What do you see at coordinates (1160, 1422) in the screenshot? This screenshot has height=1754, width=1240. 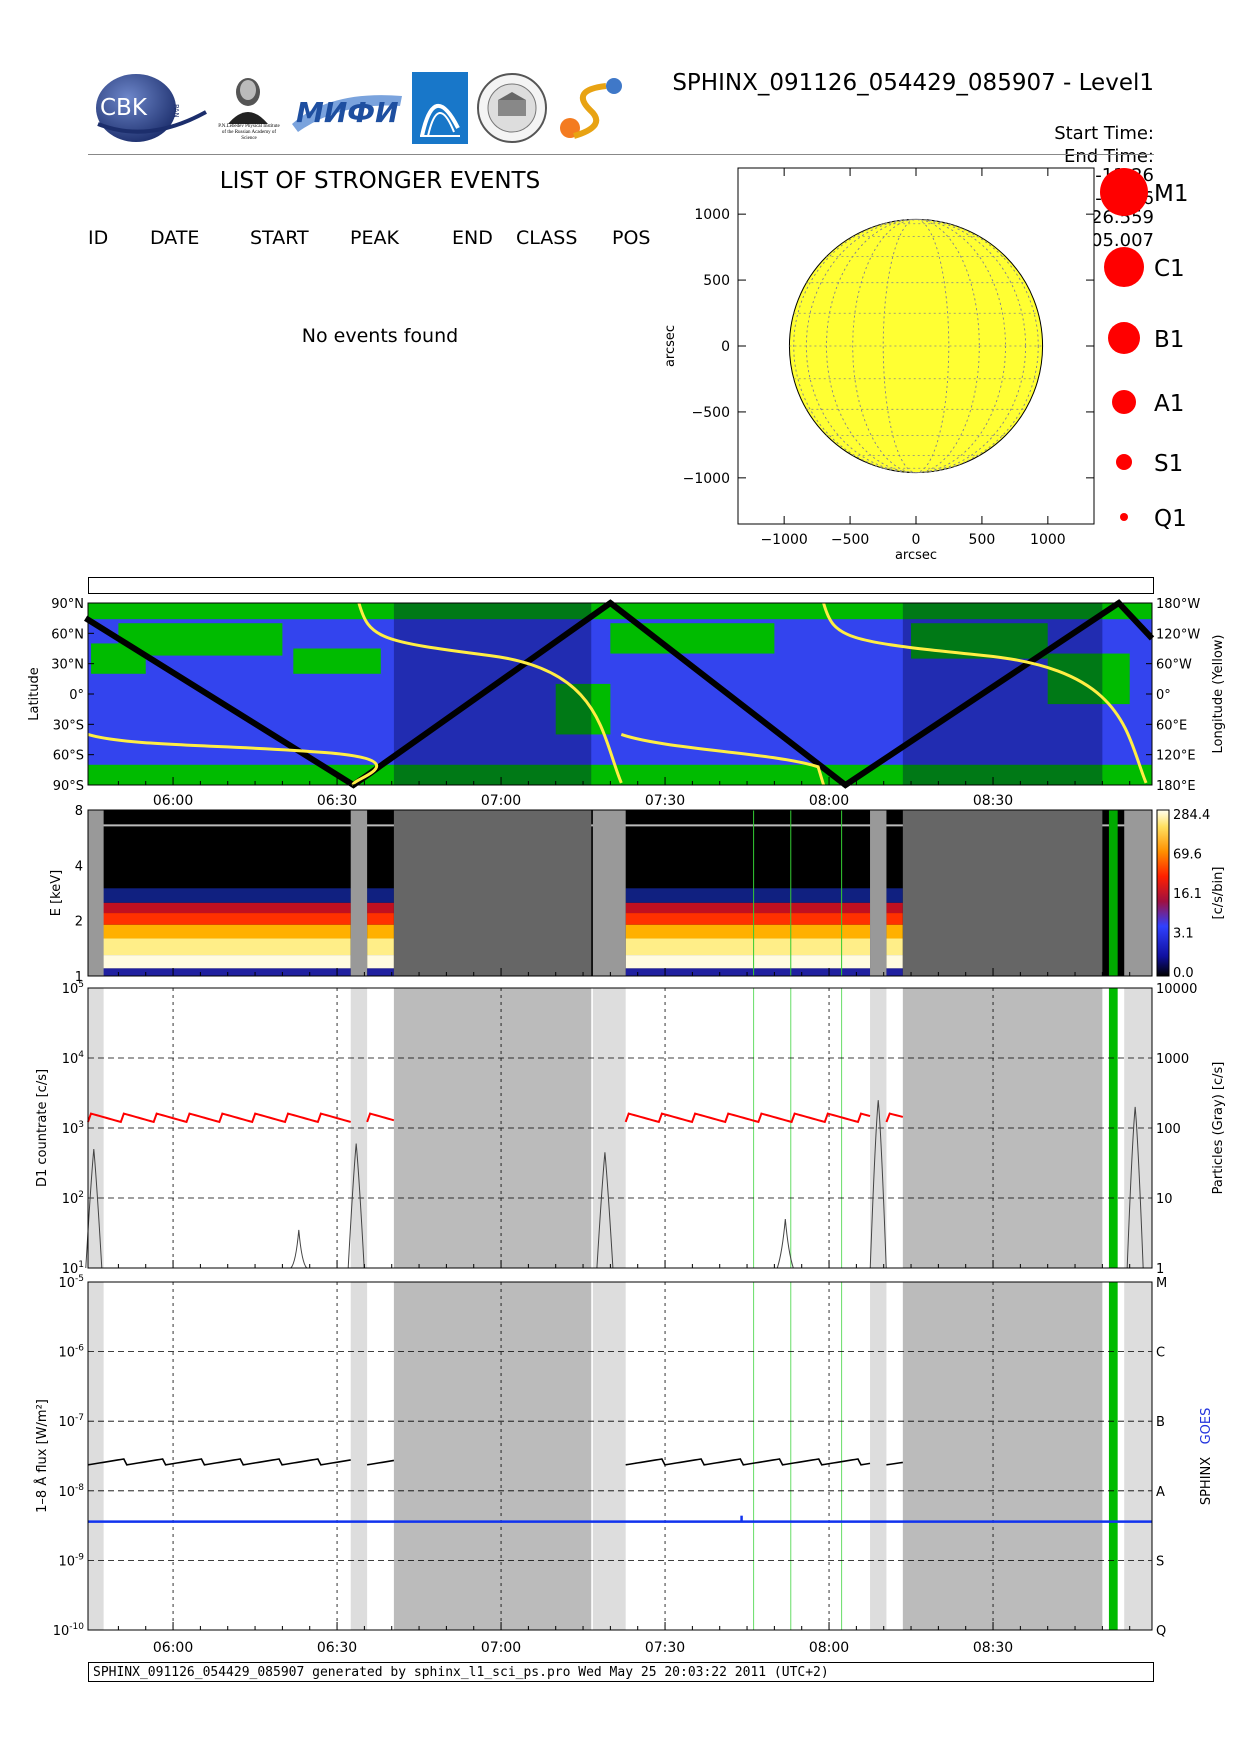 I see `flare-class-tick-label: B` at bounding box center [1160, 1422].